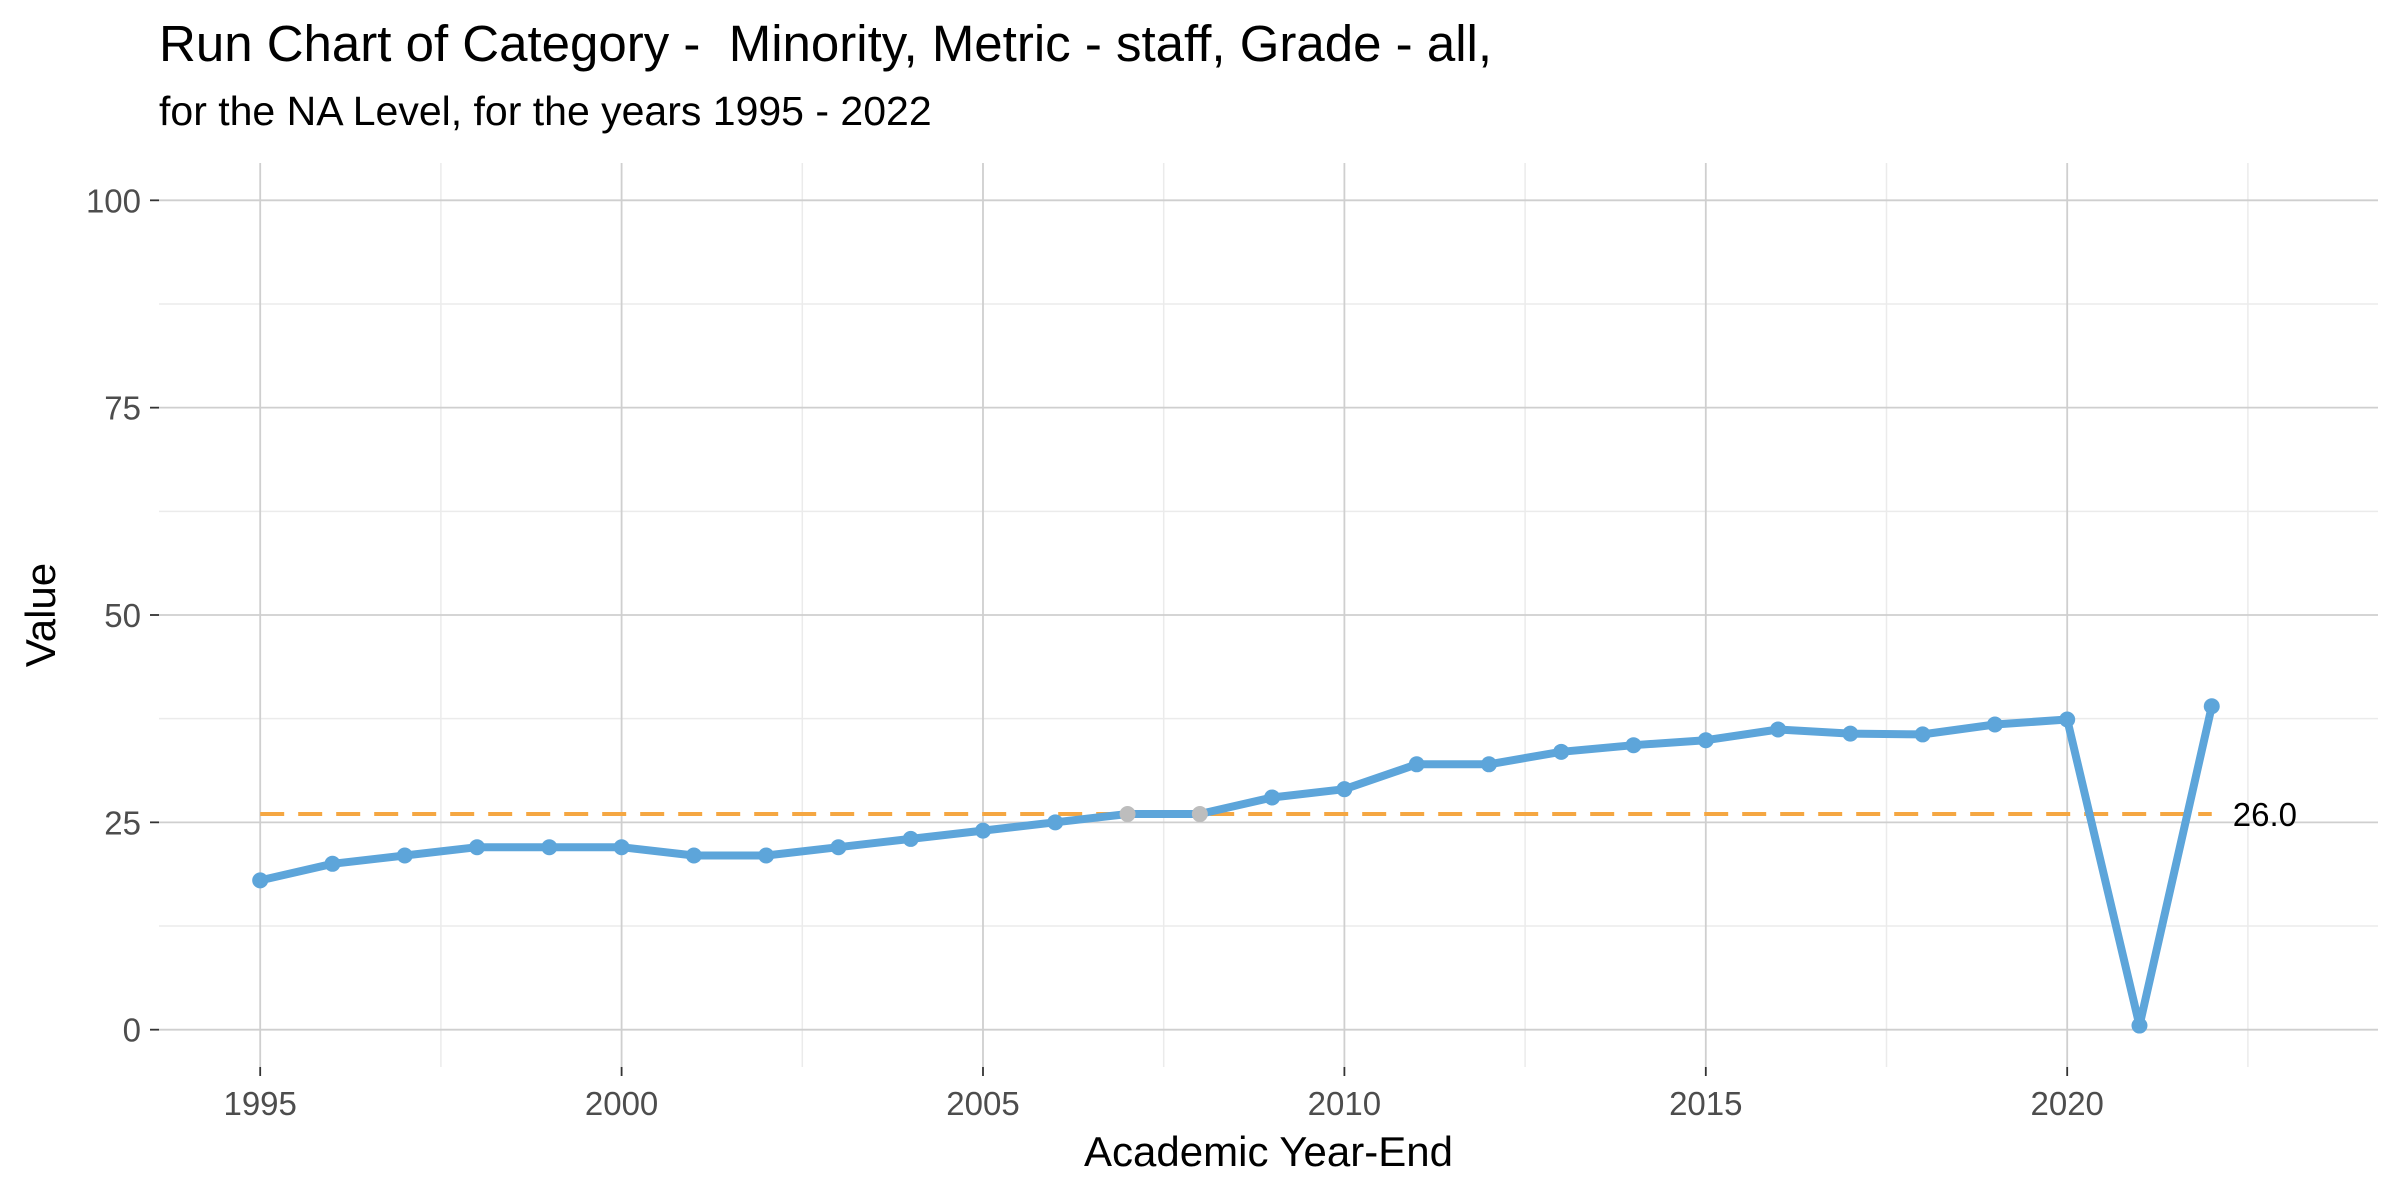 The height and width of the screenshot is (1200, 2400). I want to click on y-tick-label: 50, so click(122, 615).